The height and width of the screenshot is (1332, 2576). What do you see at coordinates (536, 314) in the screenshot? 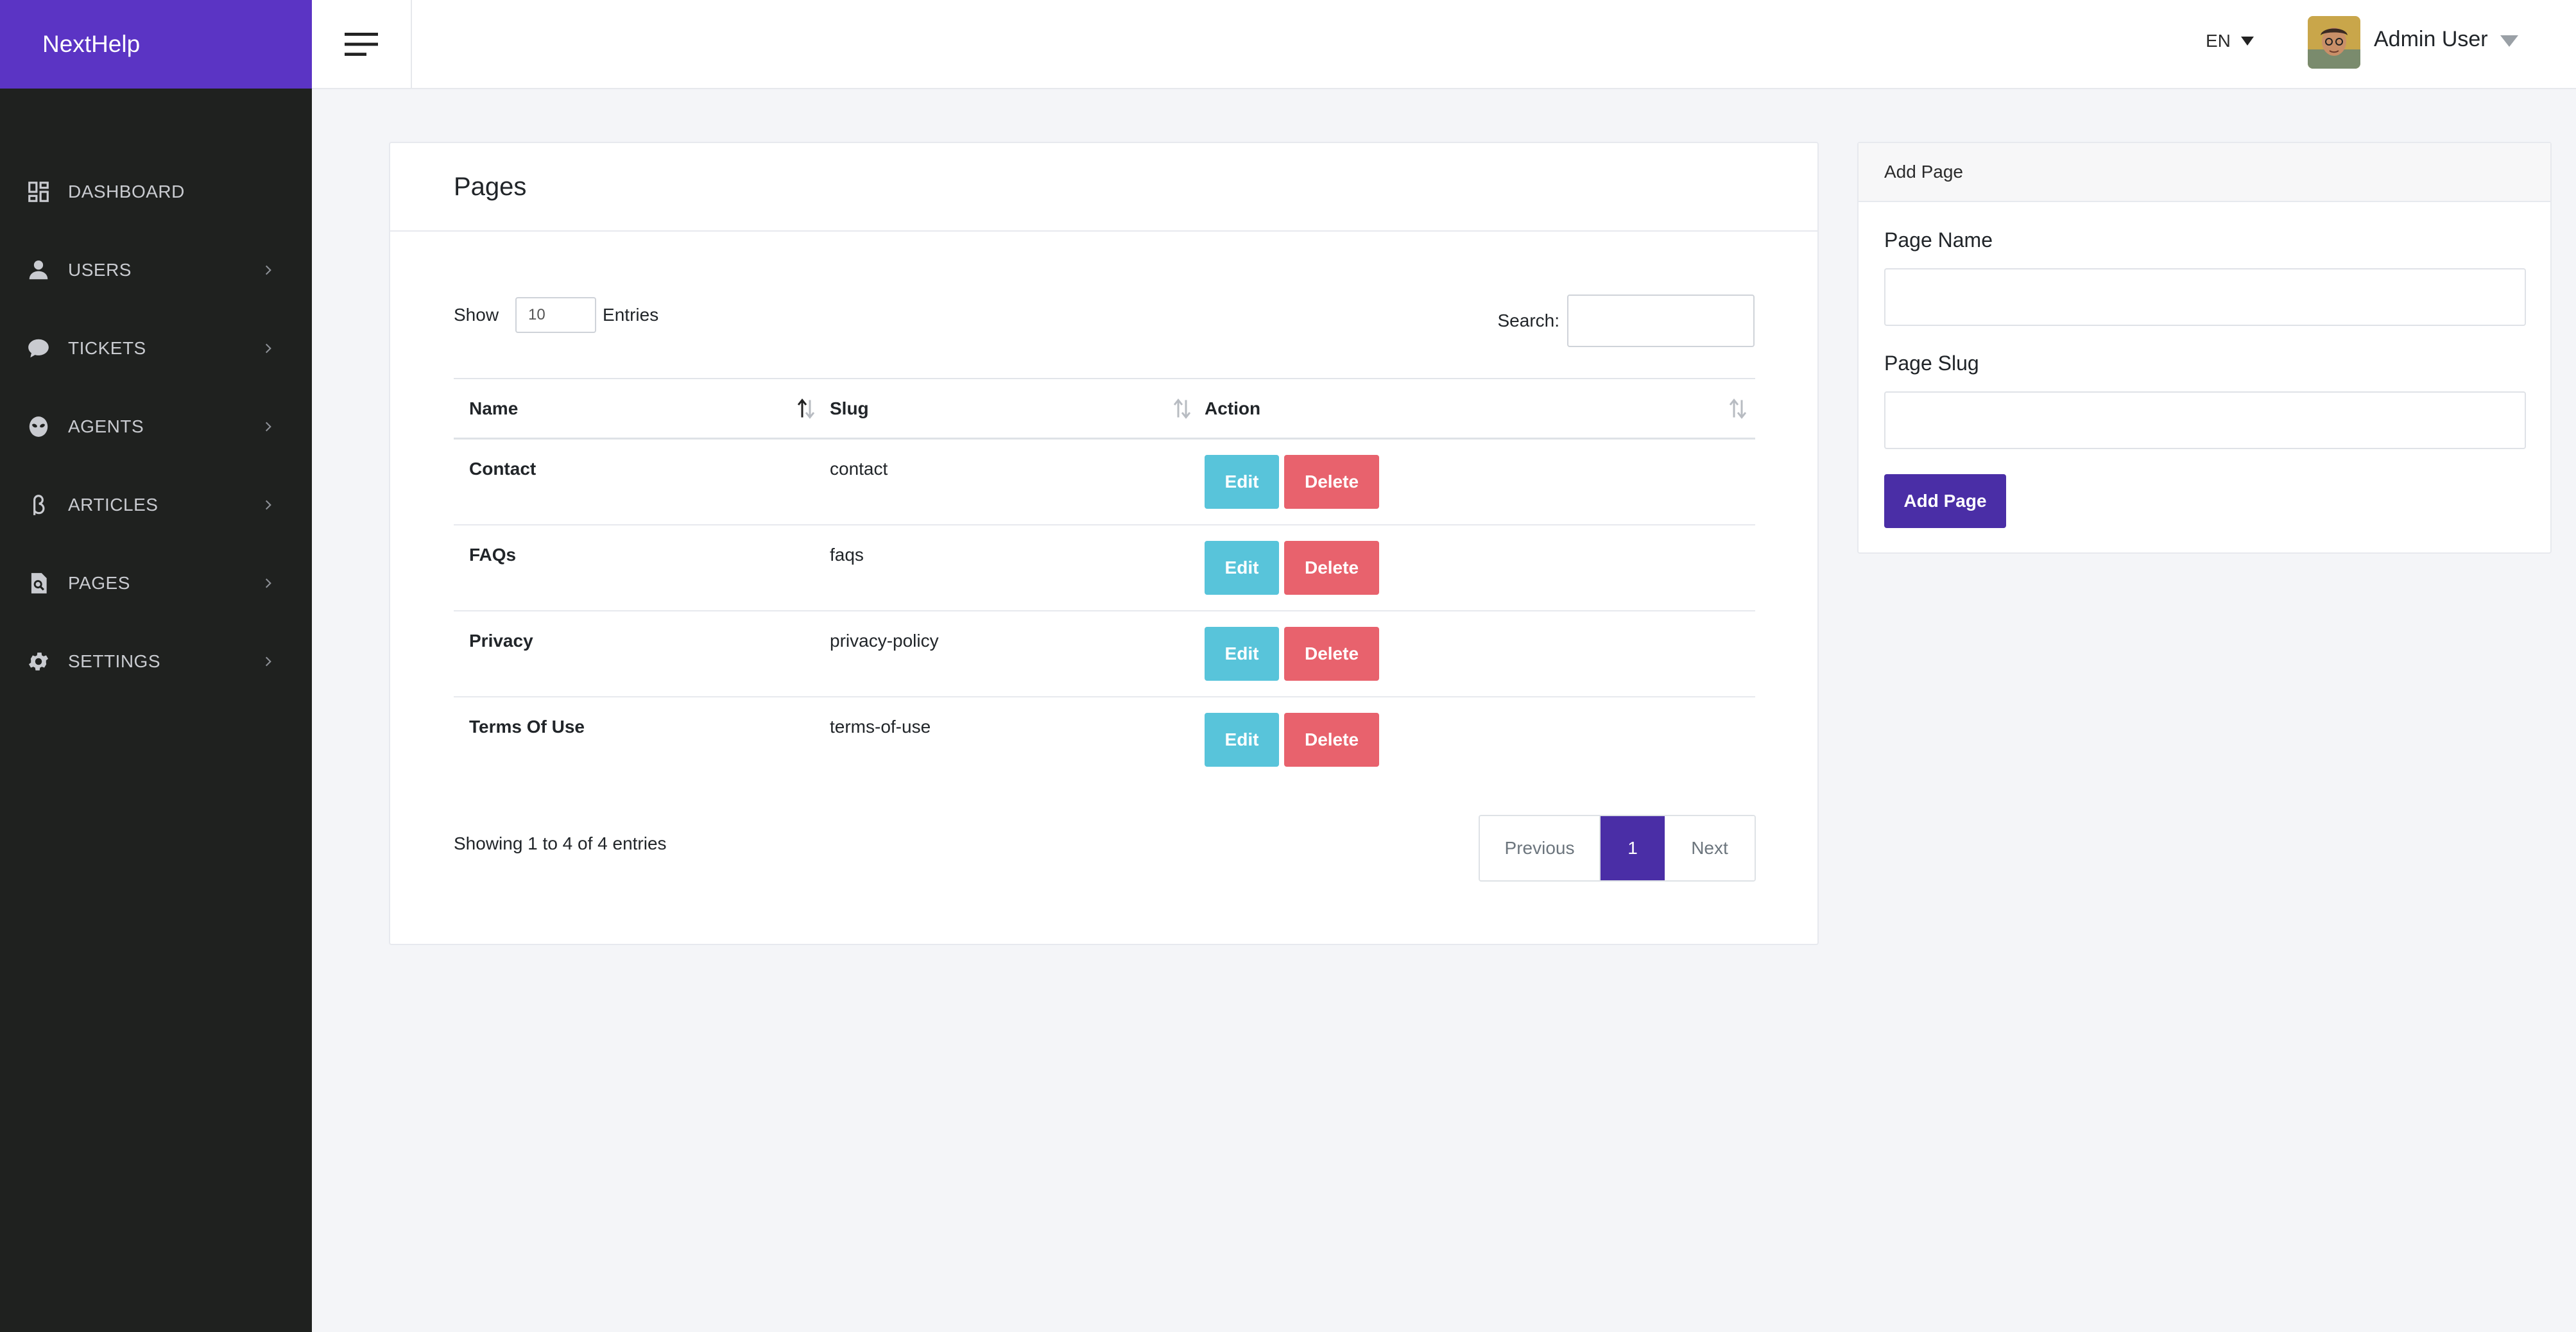
I see `entries-value: 10` at bounding box center [536, 314].